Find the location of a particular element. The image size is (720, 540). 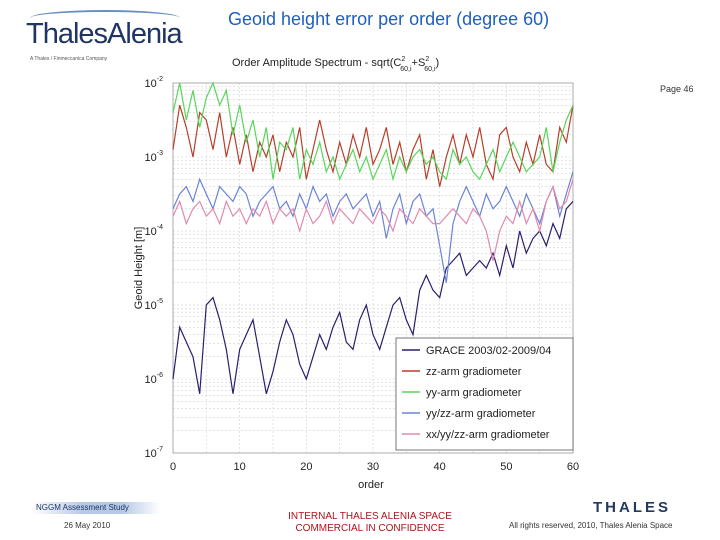

x-tick-label: 10 is located at coordinates (240, 467).